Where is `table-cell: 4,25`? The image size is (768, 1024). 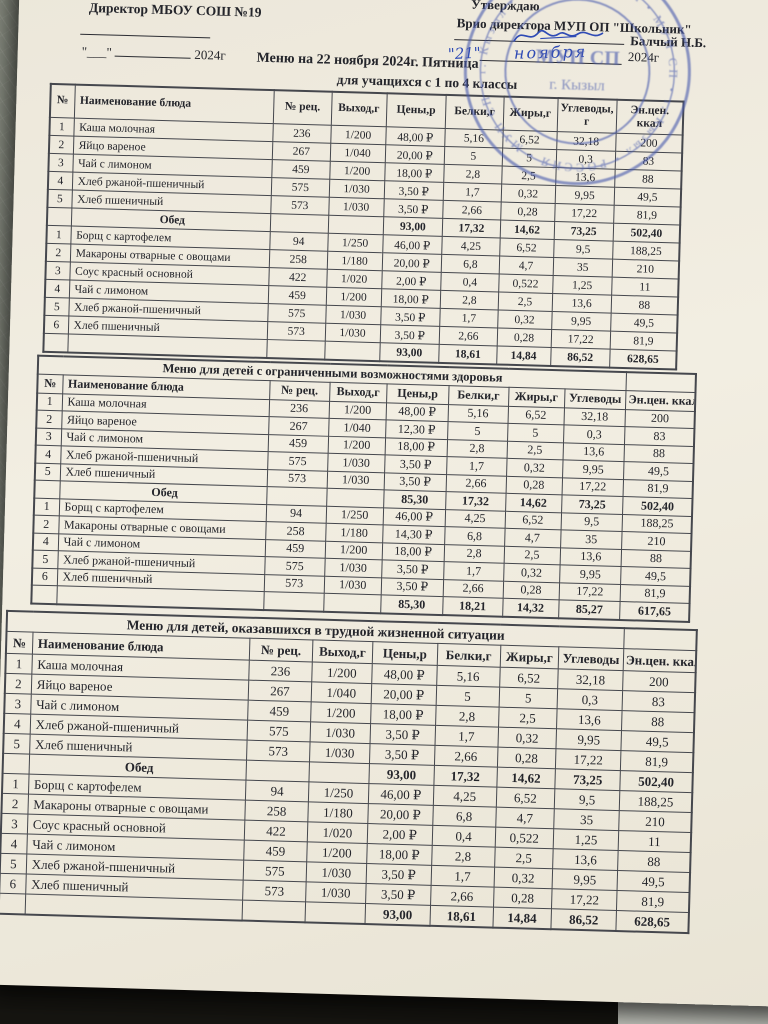
table-cell: 4,25 is located at coordinates (475, 519).